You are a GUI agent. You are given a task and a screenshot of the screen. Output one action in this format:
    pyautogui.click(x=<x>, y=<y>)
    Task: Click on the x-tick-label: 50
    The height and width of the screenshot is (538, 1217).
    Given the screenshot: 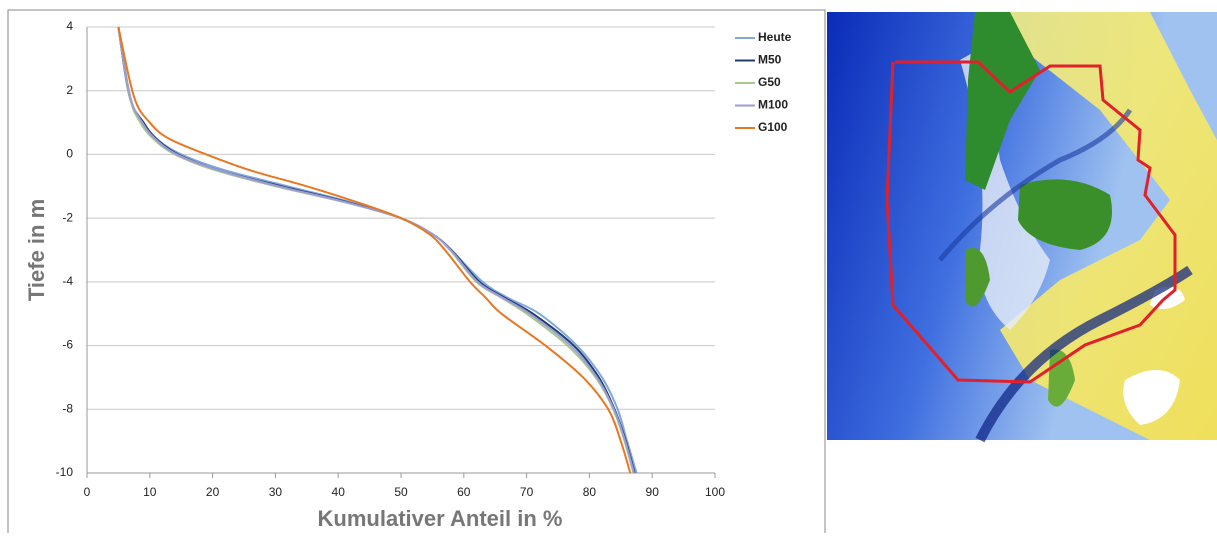 What is the action you would take?
    pyautogui.click(x=401, y=492)
    